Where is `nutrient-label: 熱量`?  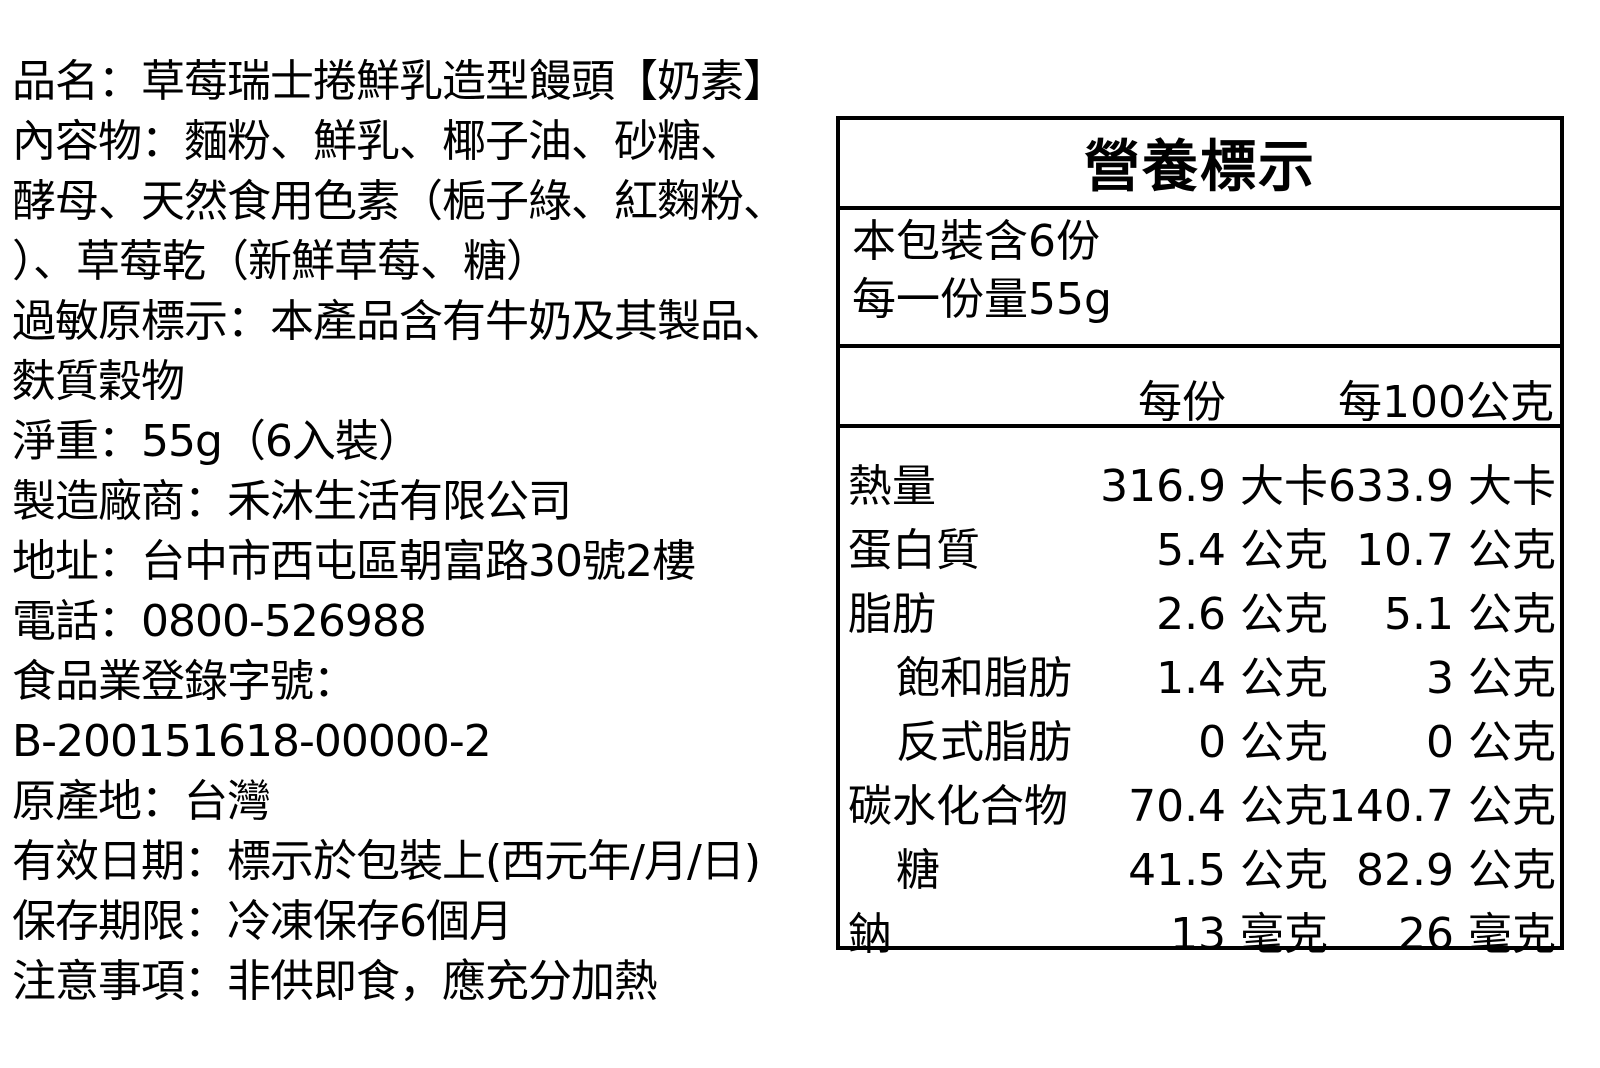 nutrient-label: 熱量 is located at coordinates (892, 486).